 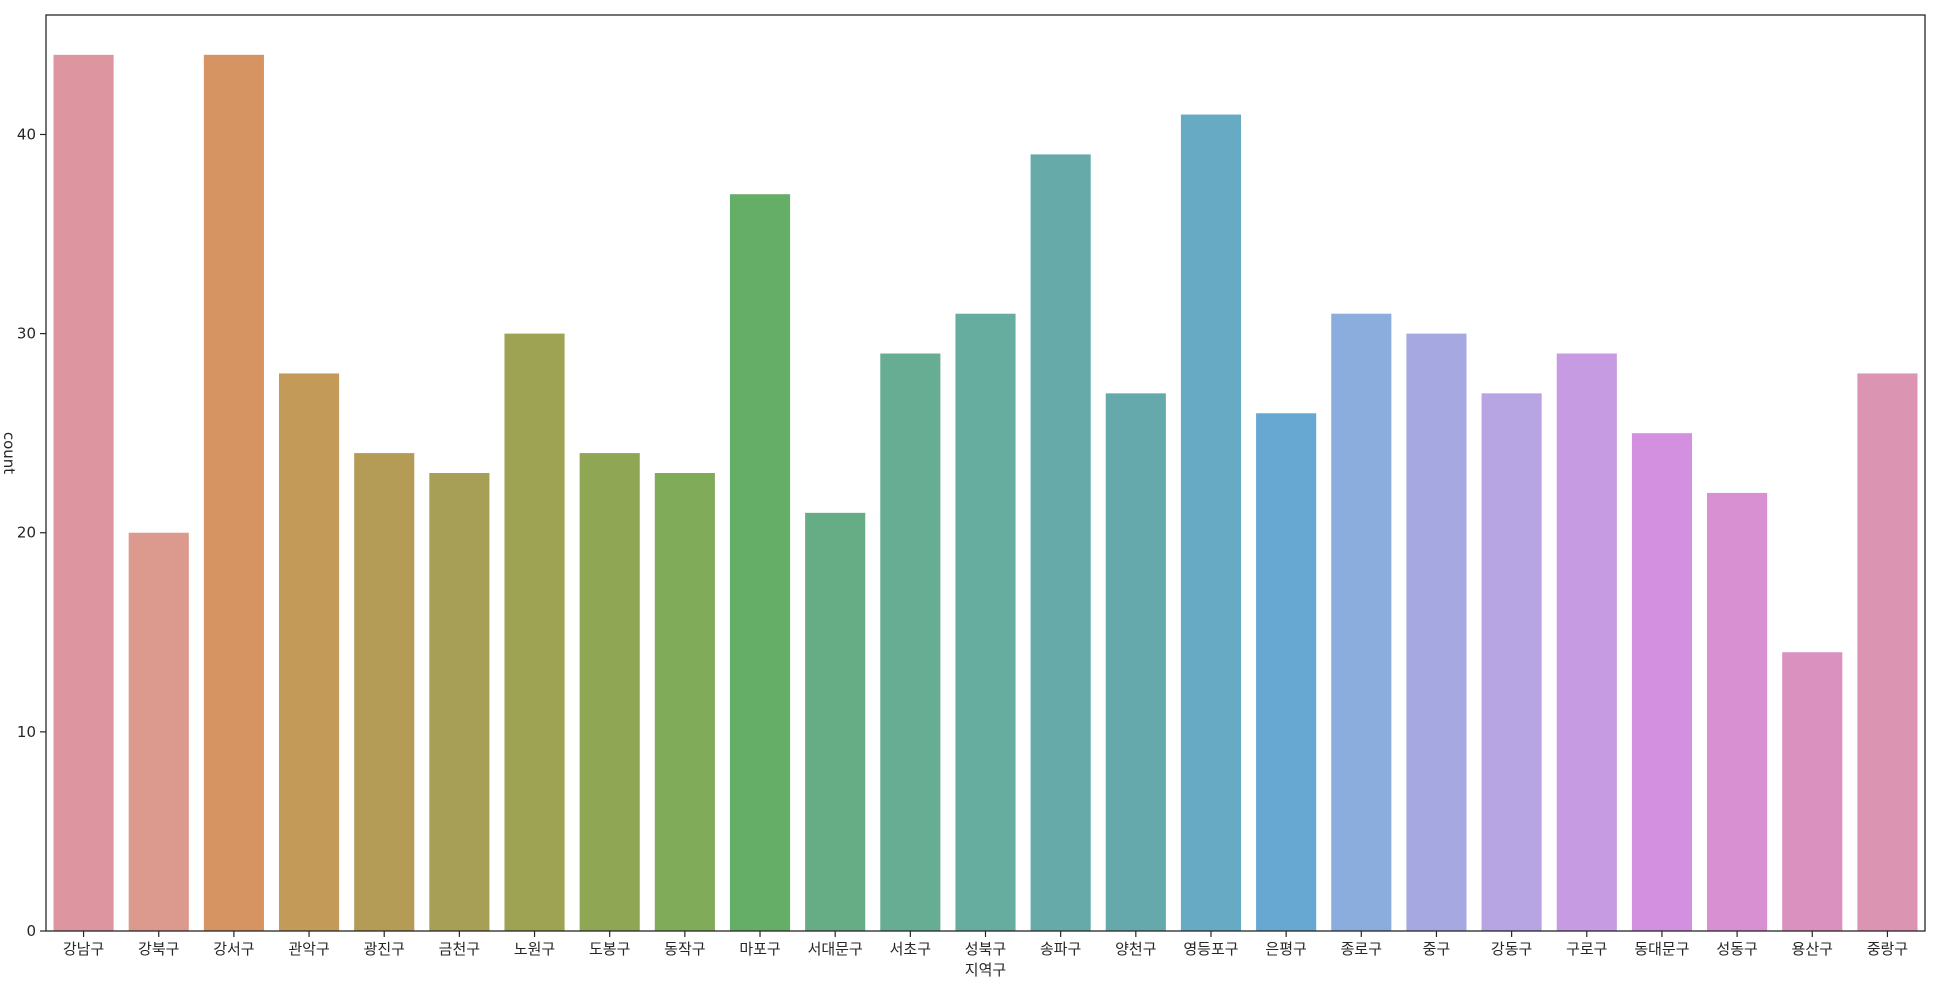 What do you see at coordinates (1285, 949) in the screenshot?
I see `x-tick-label: 은평구` at bounding box center [1285, 949].